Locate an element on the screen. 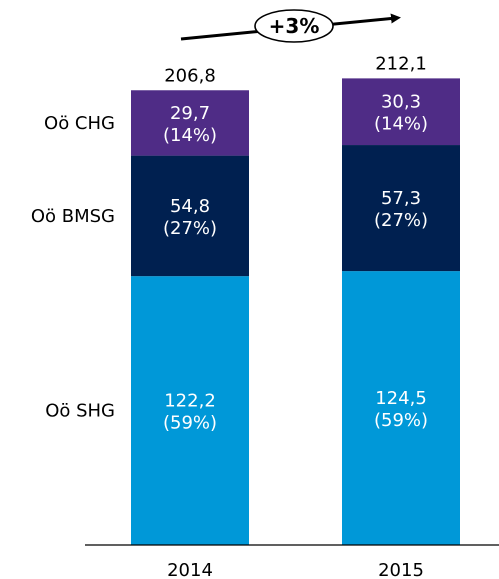 This screenshot has width=499, height=579. segment-value-label: 30,3 is located at coordinates (401, 102).